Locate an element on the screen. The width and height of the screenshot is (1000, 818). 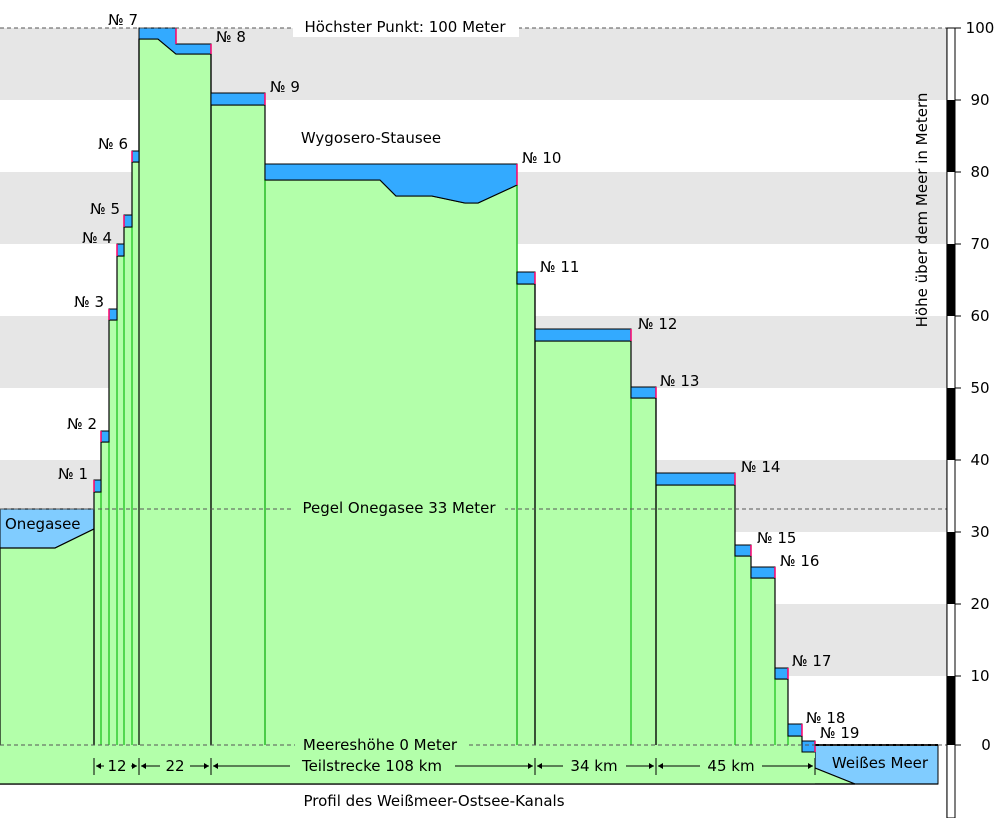
y-tick-90: 90 is located at coordinates (979, 100).